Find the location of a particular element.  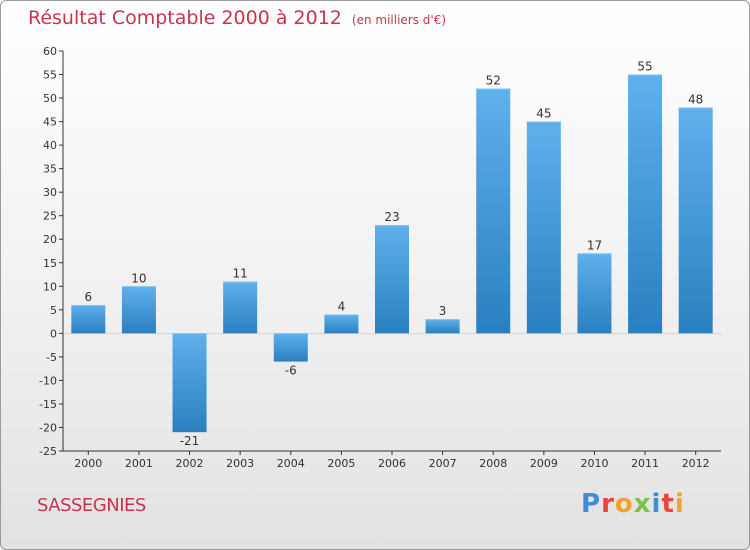

data-label-2007: 3 is located at coordinates (443, 311).